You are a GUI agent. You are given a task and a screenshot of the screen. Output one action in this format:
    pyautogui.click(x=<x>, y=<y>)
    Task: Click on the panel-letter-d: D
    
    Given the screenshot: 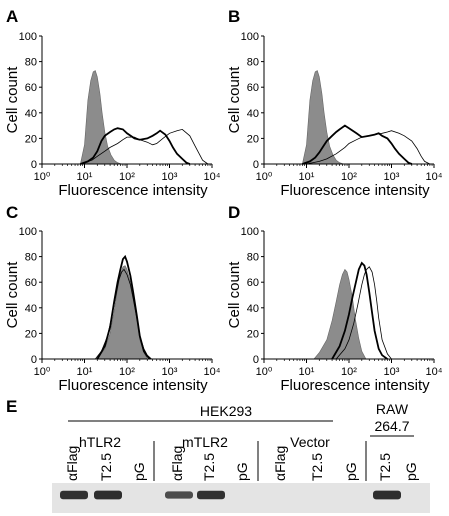 What is the action you would take?
    pyautogui.click(x=234, y=212)
    